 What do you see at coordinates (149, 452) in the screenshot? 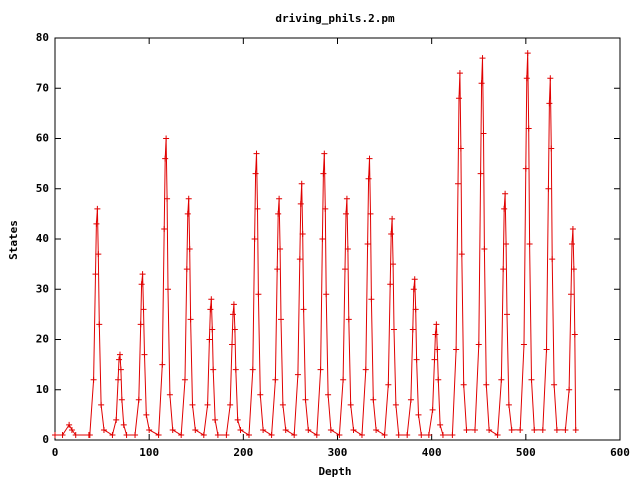
I see `x-tick-label: 100` at bounding box center [149, 452].